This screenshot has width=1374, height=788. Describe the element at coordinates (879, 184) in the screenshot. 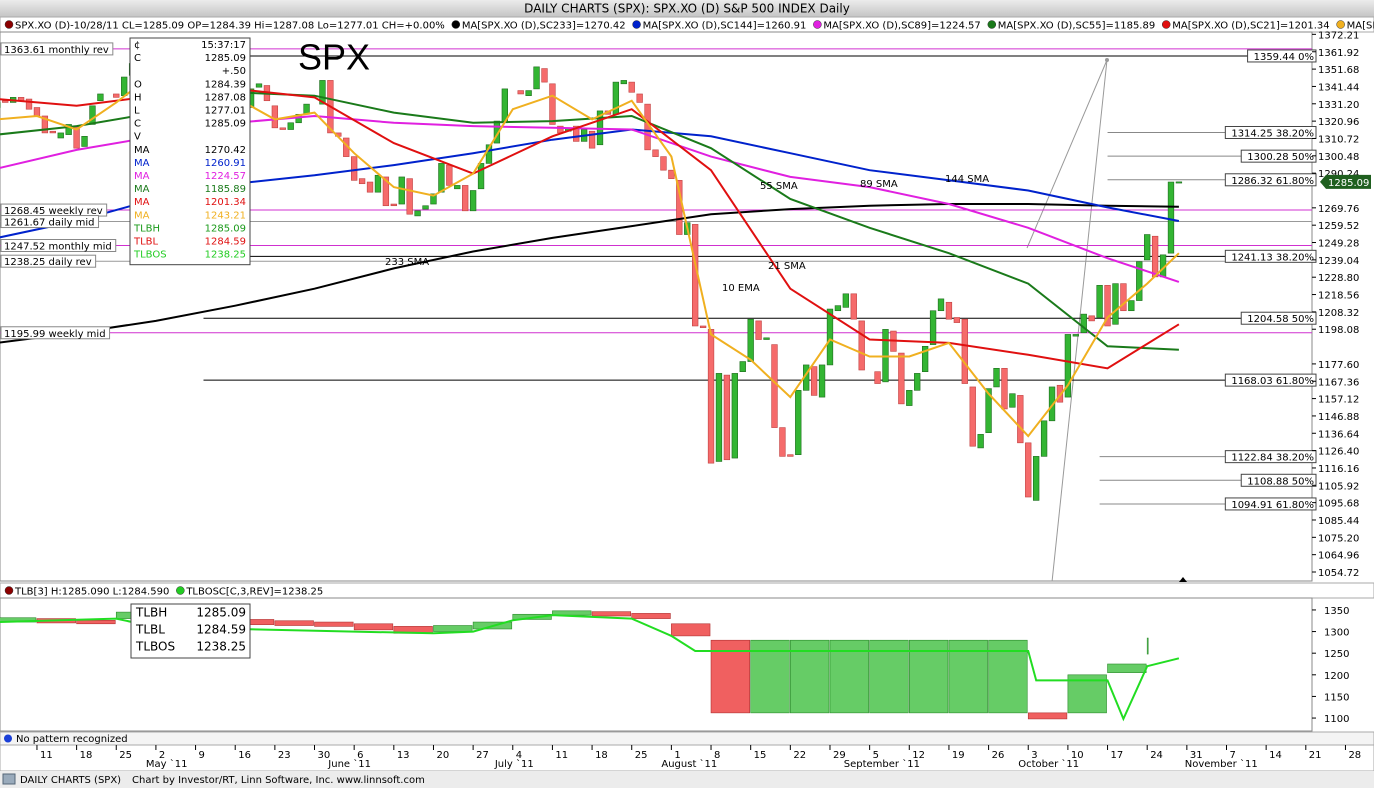

I see `ma-label: 89 SMA` at that location.